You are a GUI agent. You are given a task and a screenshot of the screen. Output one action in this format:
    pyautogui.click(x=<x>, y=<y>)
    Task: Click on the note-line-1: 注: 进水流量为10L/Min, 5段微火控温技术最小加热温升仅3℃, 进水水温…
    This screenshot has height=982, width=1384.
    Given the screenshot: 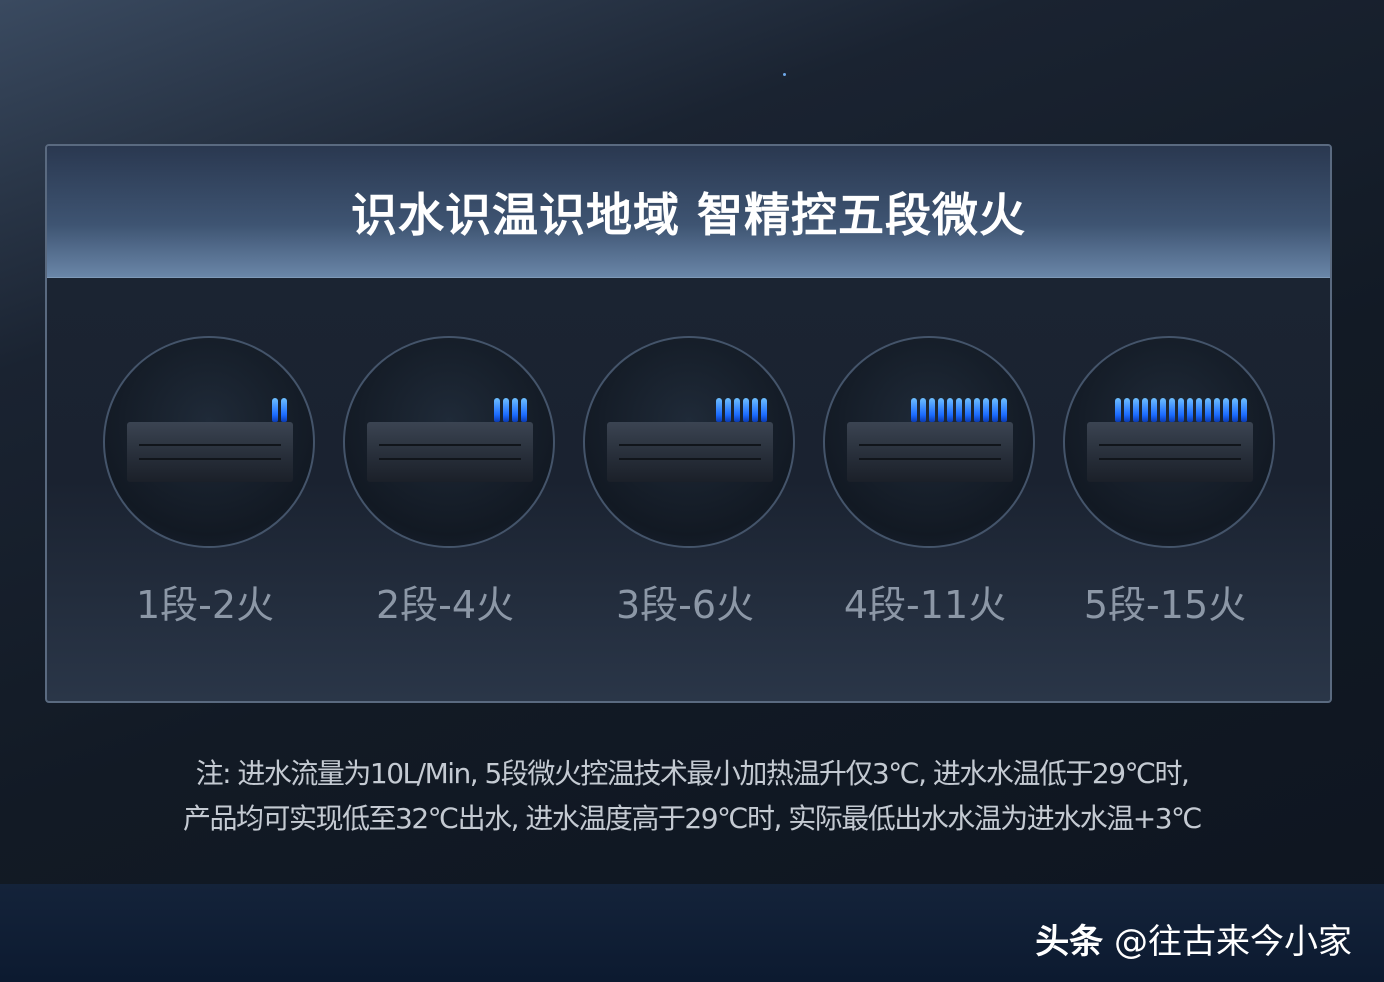 What is the action you would take?
    pyautogui.click(x=692, y=773)
    